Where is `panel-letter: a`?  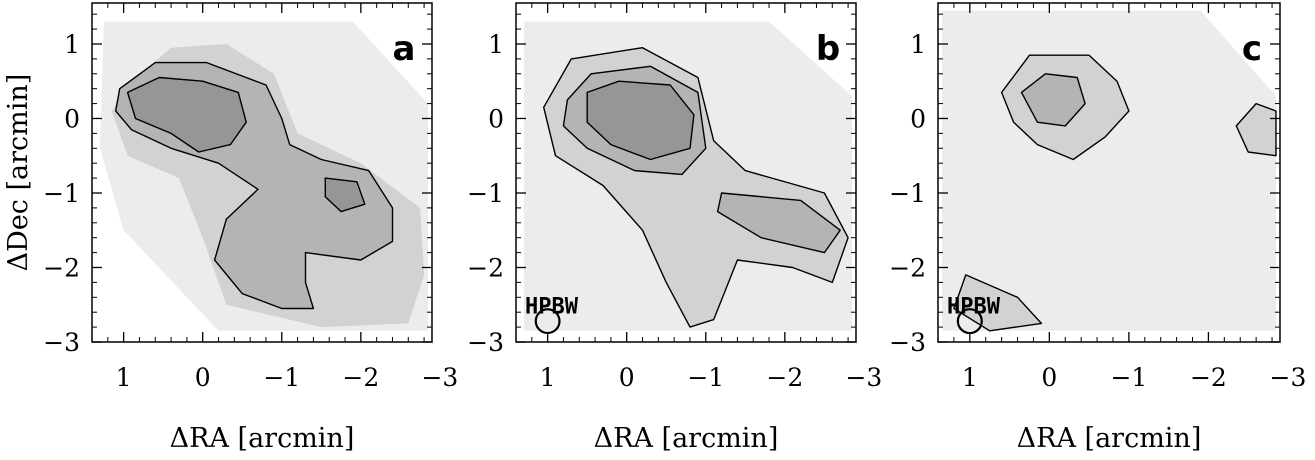 panel-letter: a is located at coordinates (404, 49).